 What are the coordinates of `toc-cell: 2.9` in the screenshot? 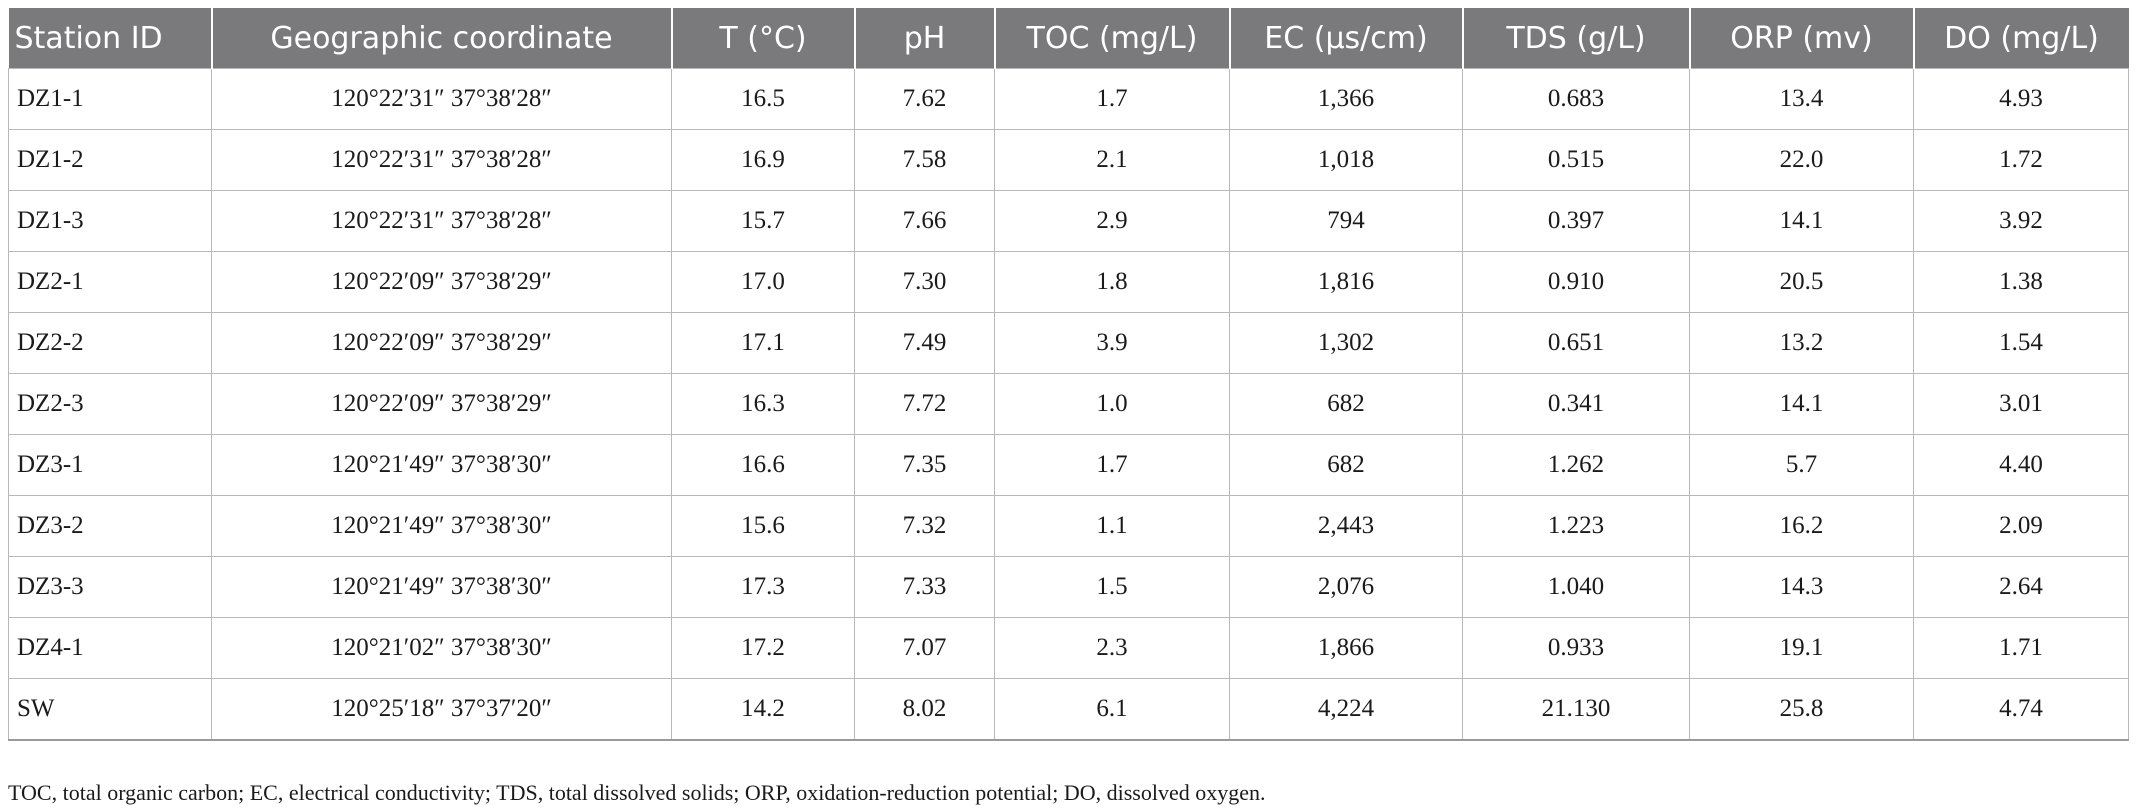 It's located at (1112, 221).